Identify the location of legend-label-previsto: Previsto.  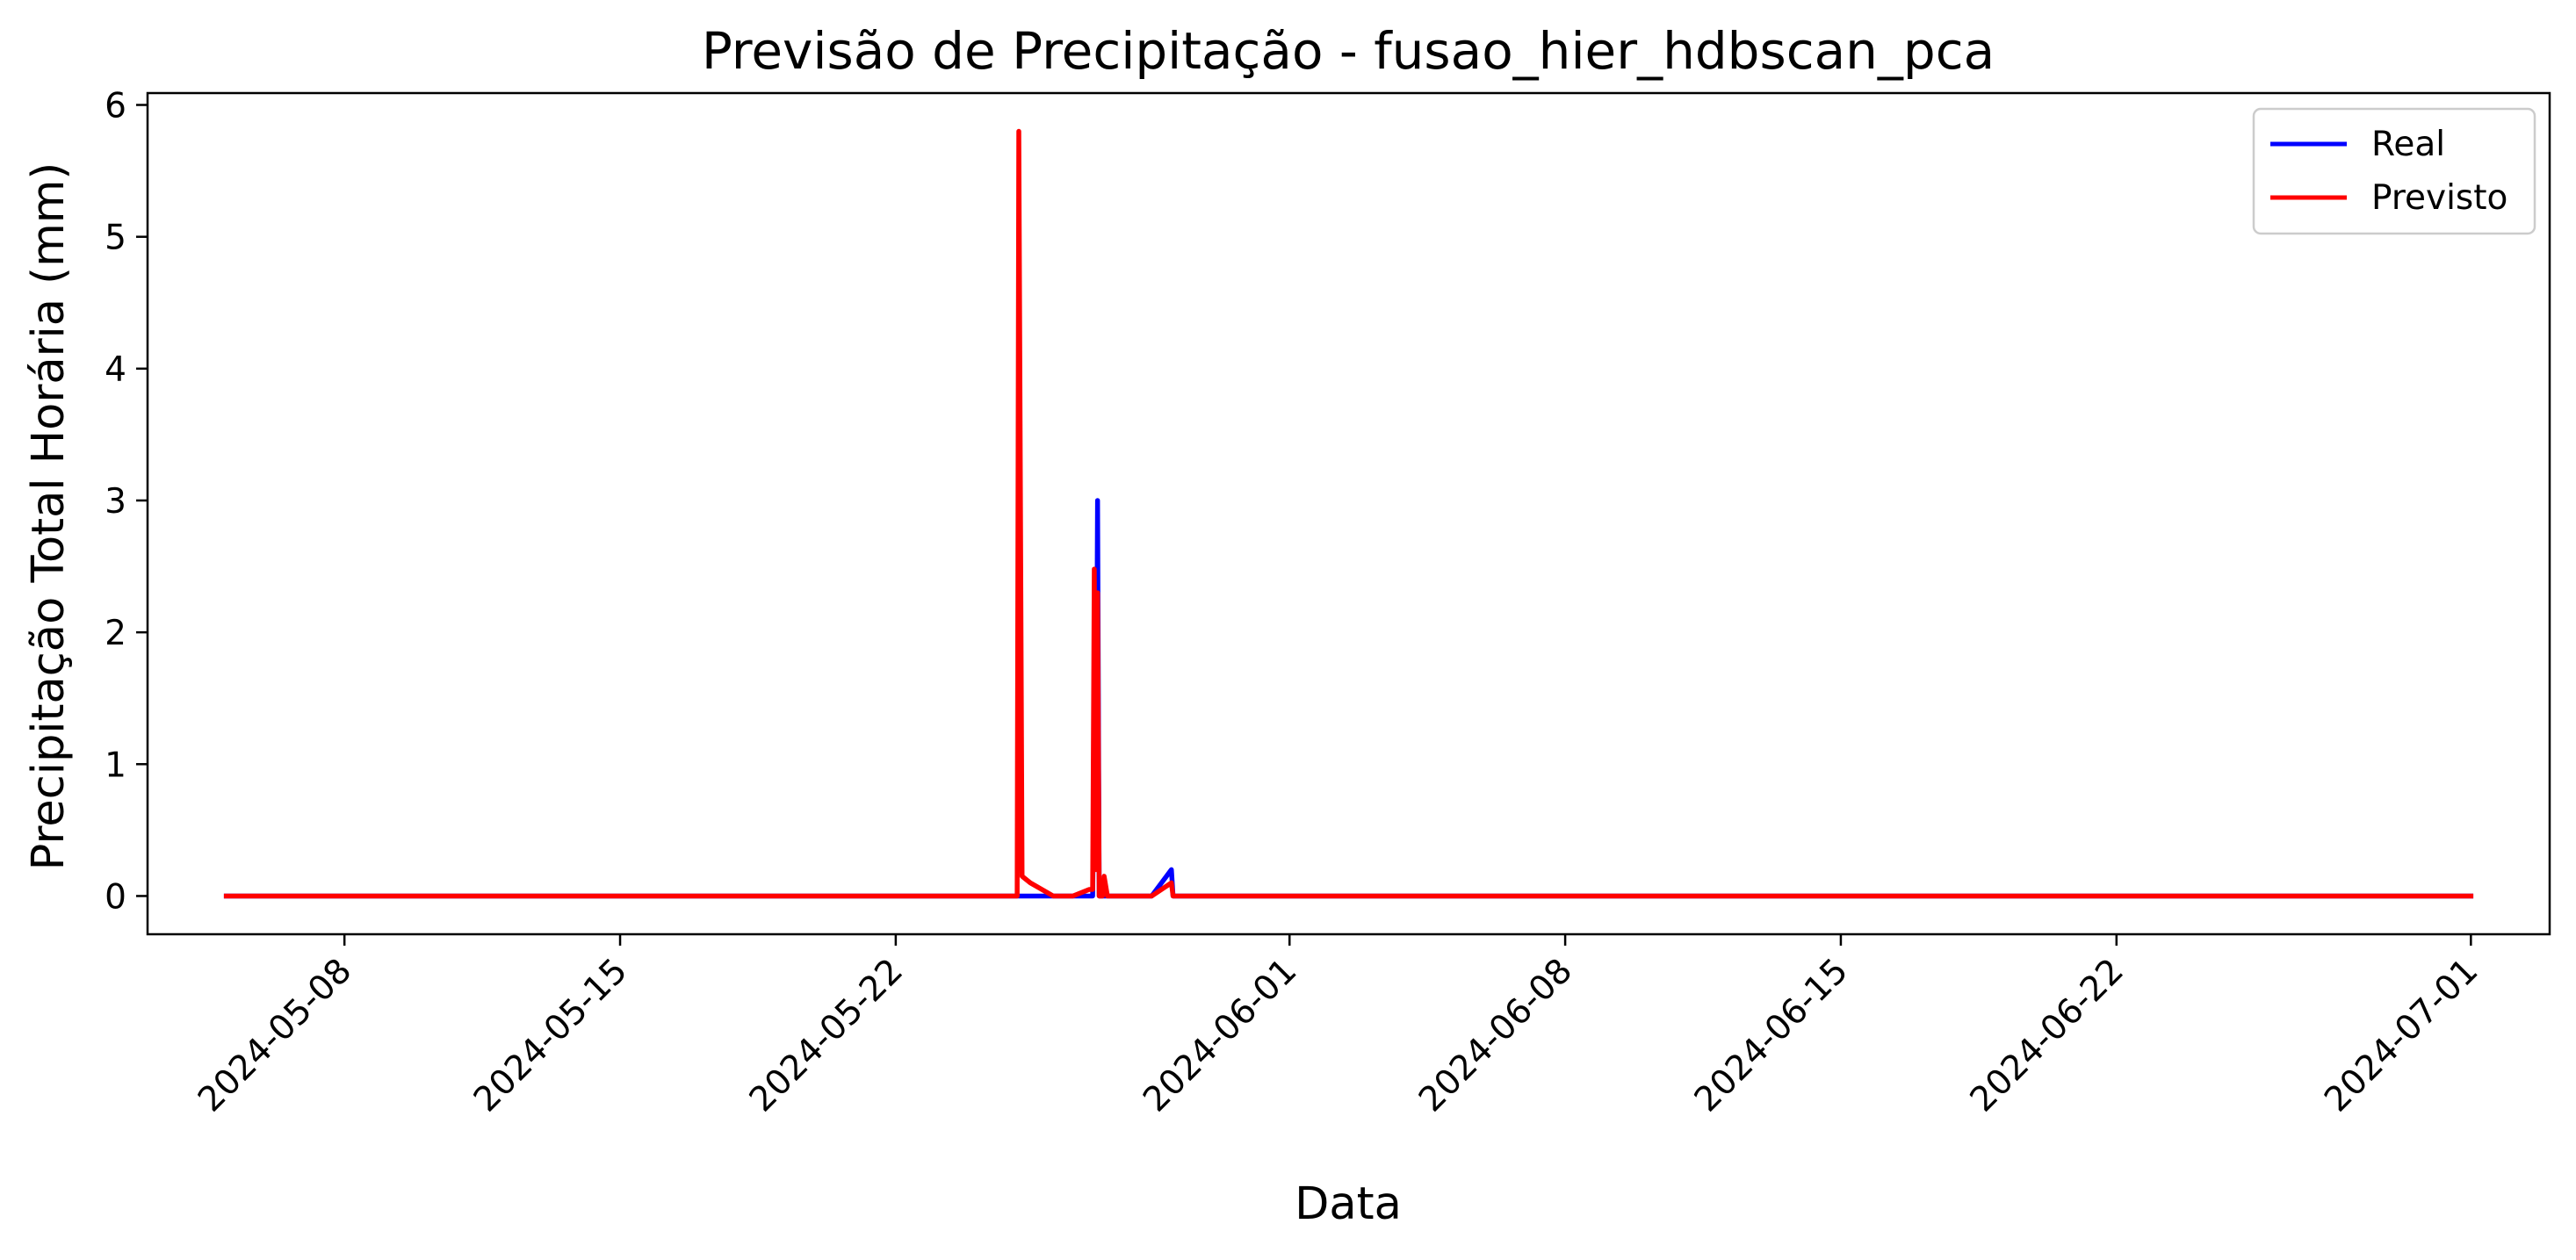
(2439, 198).